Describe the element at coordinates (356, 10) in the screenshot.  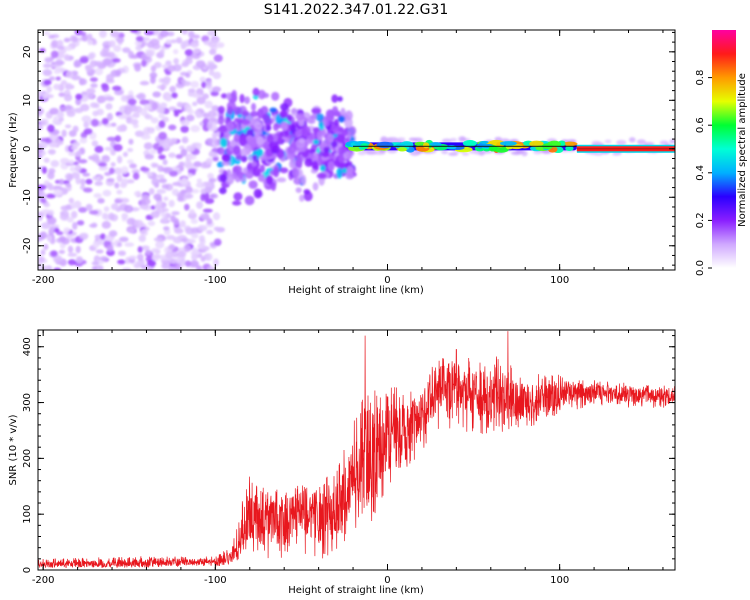
I see `figure-title: S141.2022.347.01.22.G31` at that location.